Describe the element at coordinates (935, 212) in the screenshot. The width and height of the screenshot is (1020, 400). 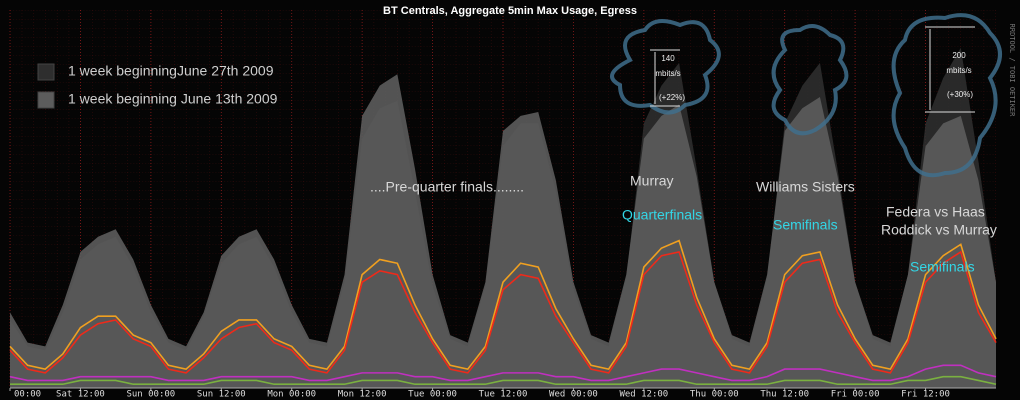
I see `annotation: Federa vs Haas` at that location.